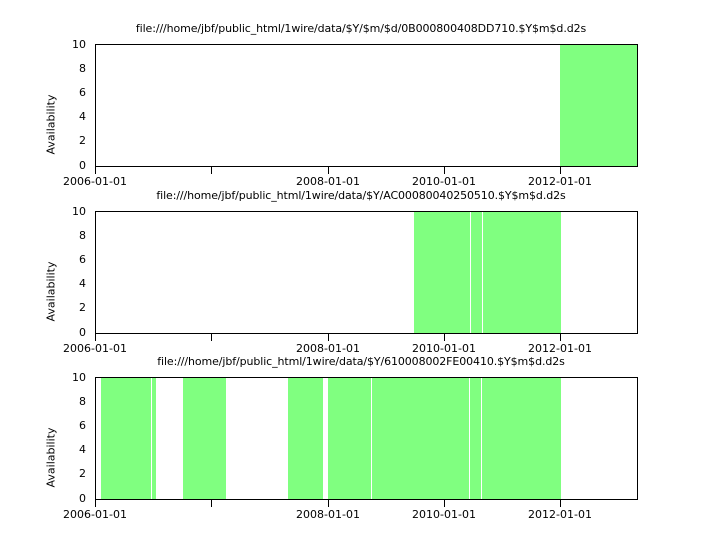 The image size is (722, 539). I want to click on panel-2-xtick-label-2010: 2010-01-01, so click(444, 348).